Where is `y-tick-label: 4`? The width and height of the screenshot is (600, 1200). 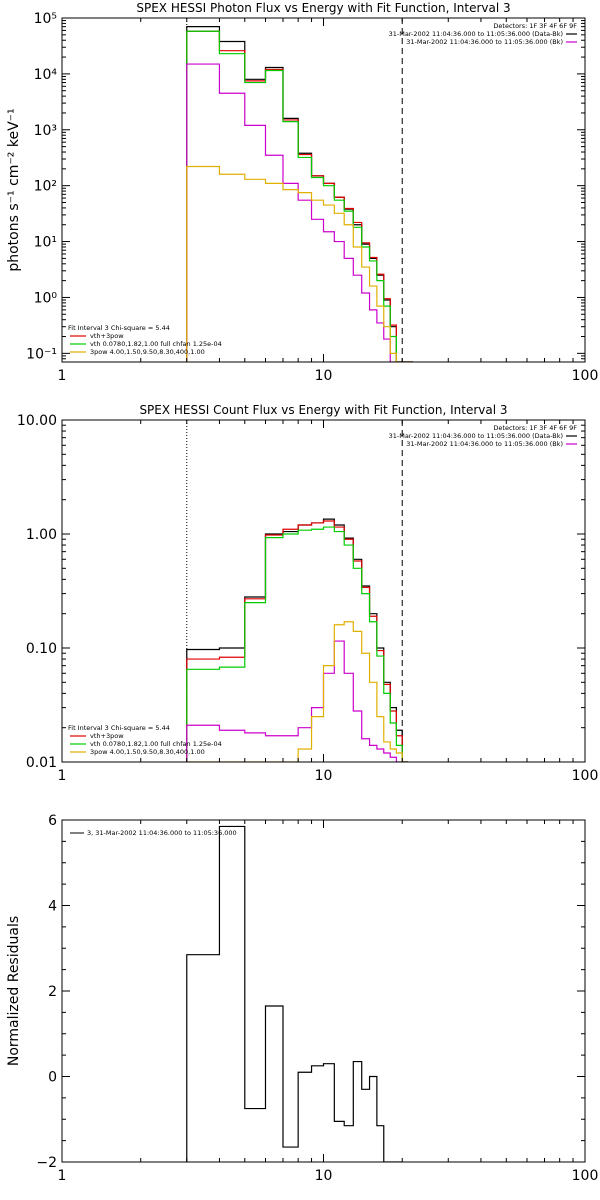 y-tick-label: 4 is located at coordinates (52, 907).